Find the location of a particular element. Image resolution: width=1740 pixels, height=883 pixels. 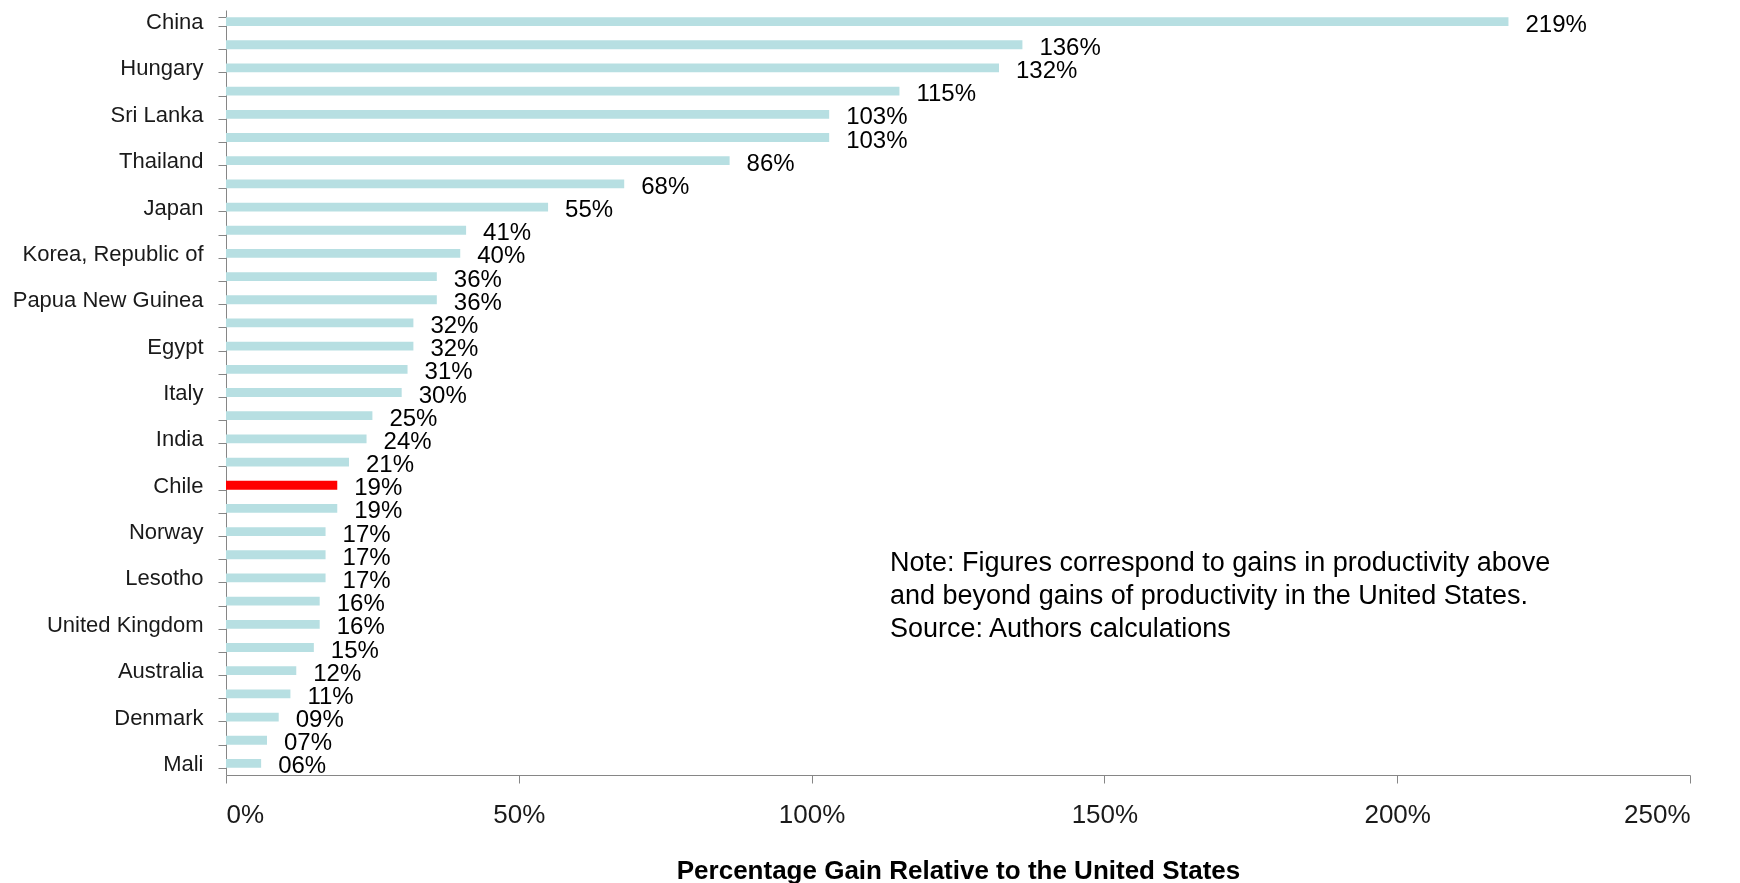

y-tick-label: Egypt is located at coordinates (175, 346).